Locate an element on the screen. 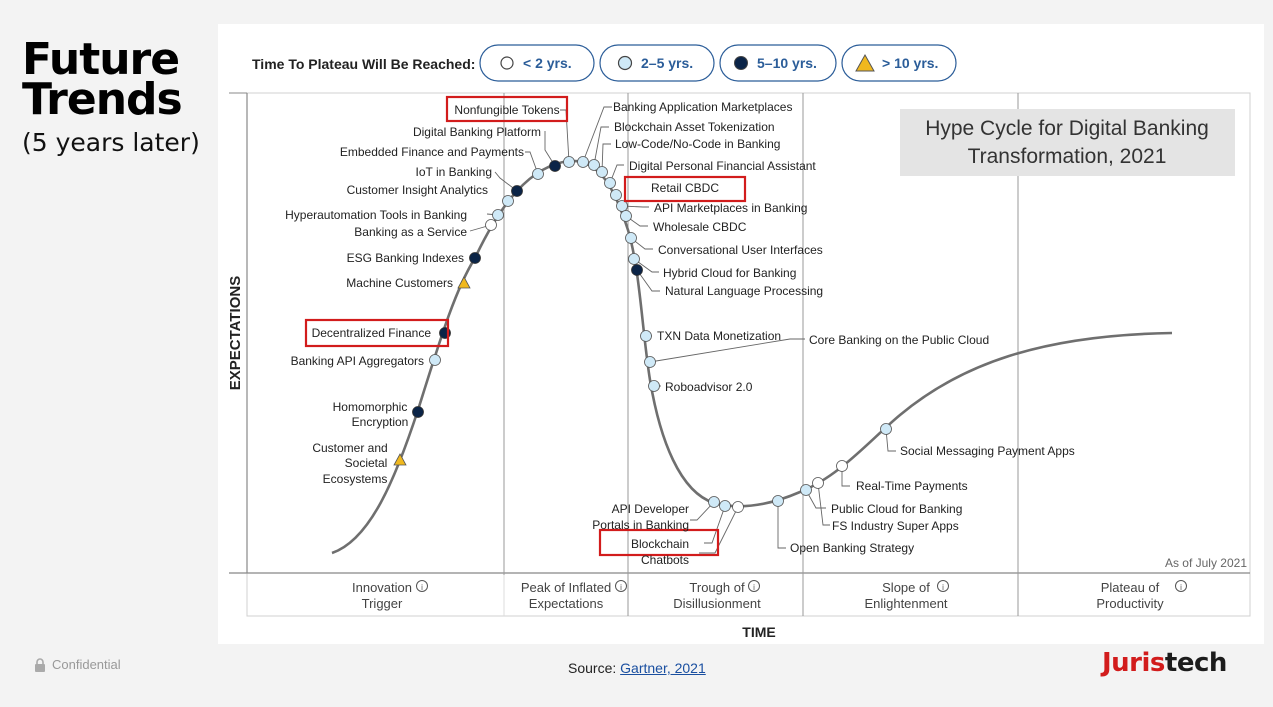  svg-text: Enlightenment is located at coordinates (905, 603).